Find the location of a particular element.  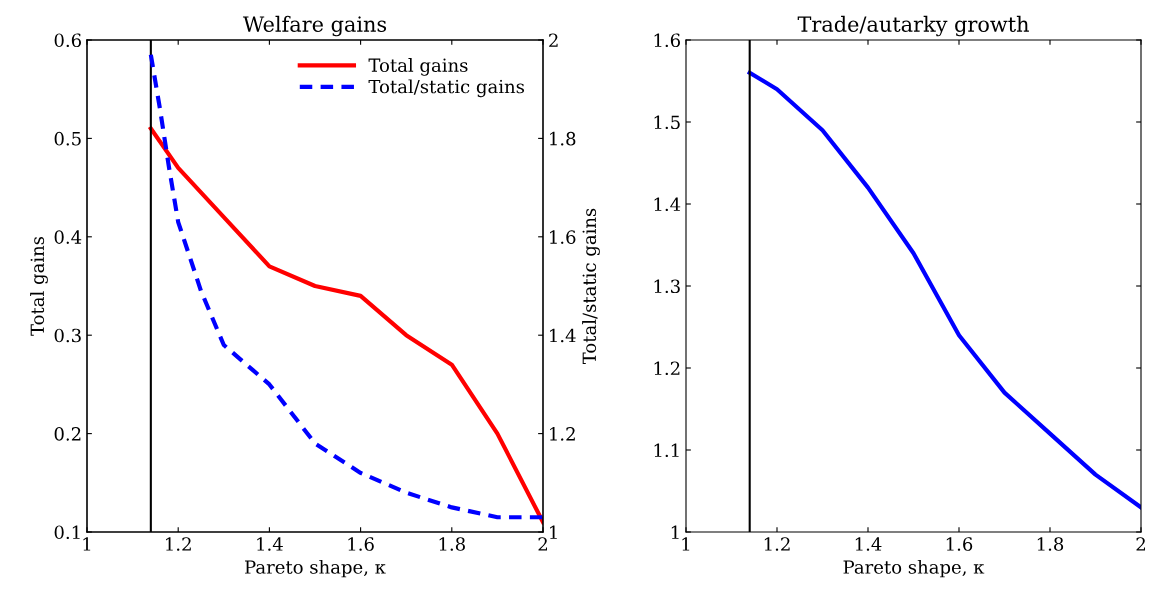

y2-tick-label: 1.4 is located at coordinates (563, 335).